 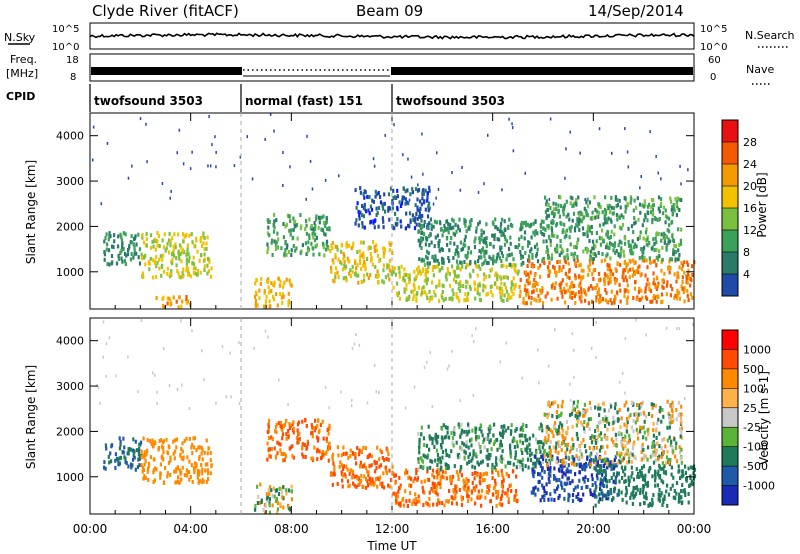 I want to click on cpid-segment: twofsound 3503, so click(x=146, y=98).